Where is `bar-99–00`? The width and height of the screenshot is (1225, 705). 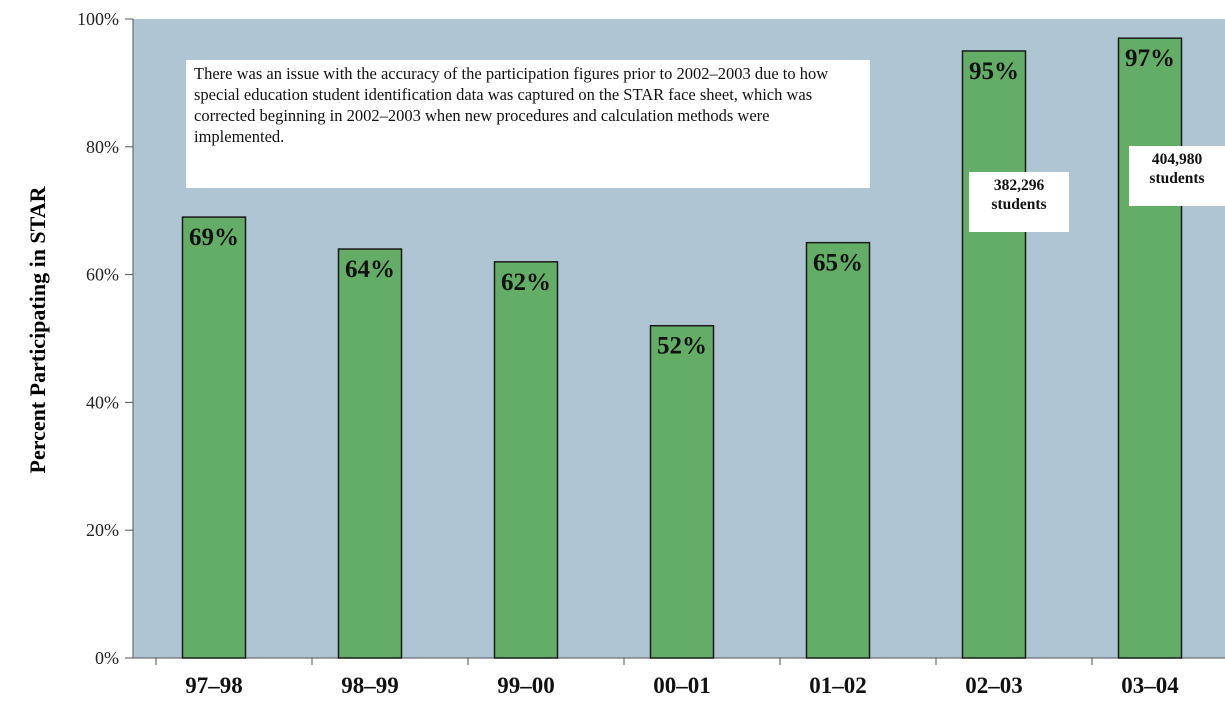
bar-99–00 is located at coordinates (526, 460).